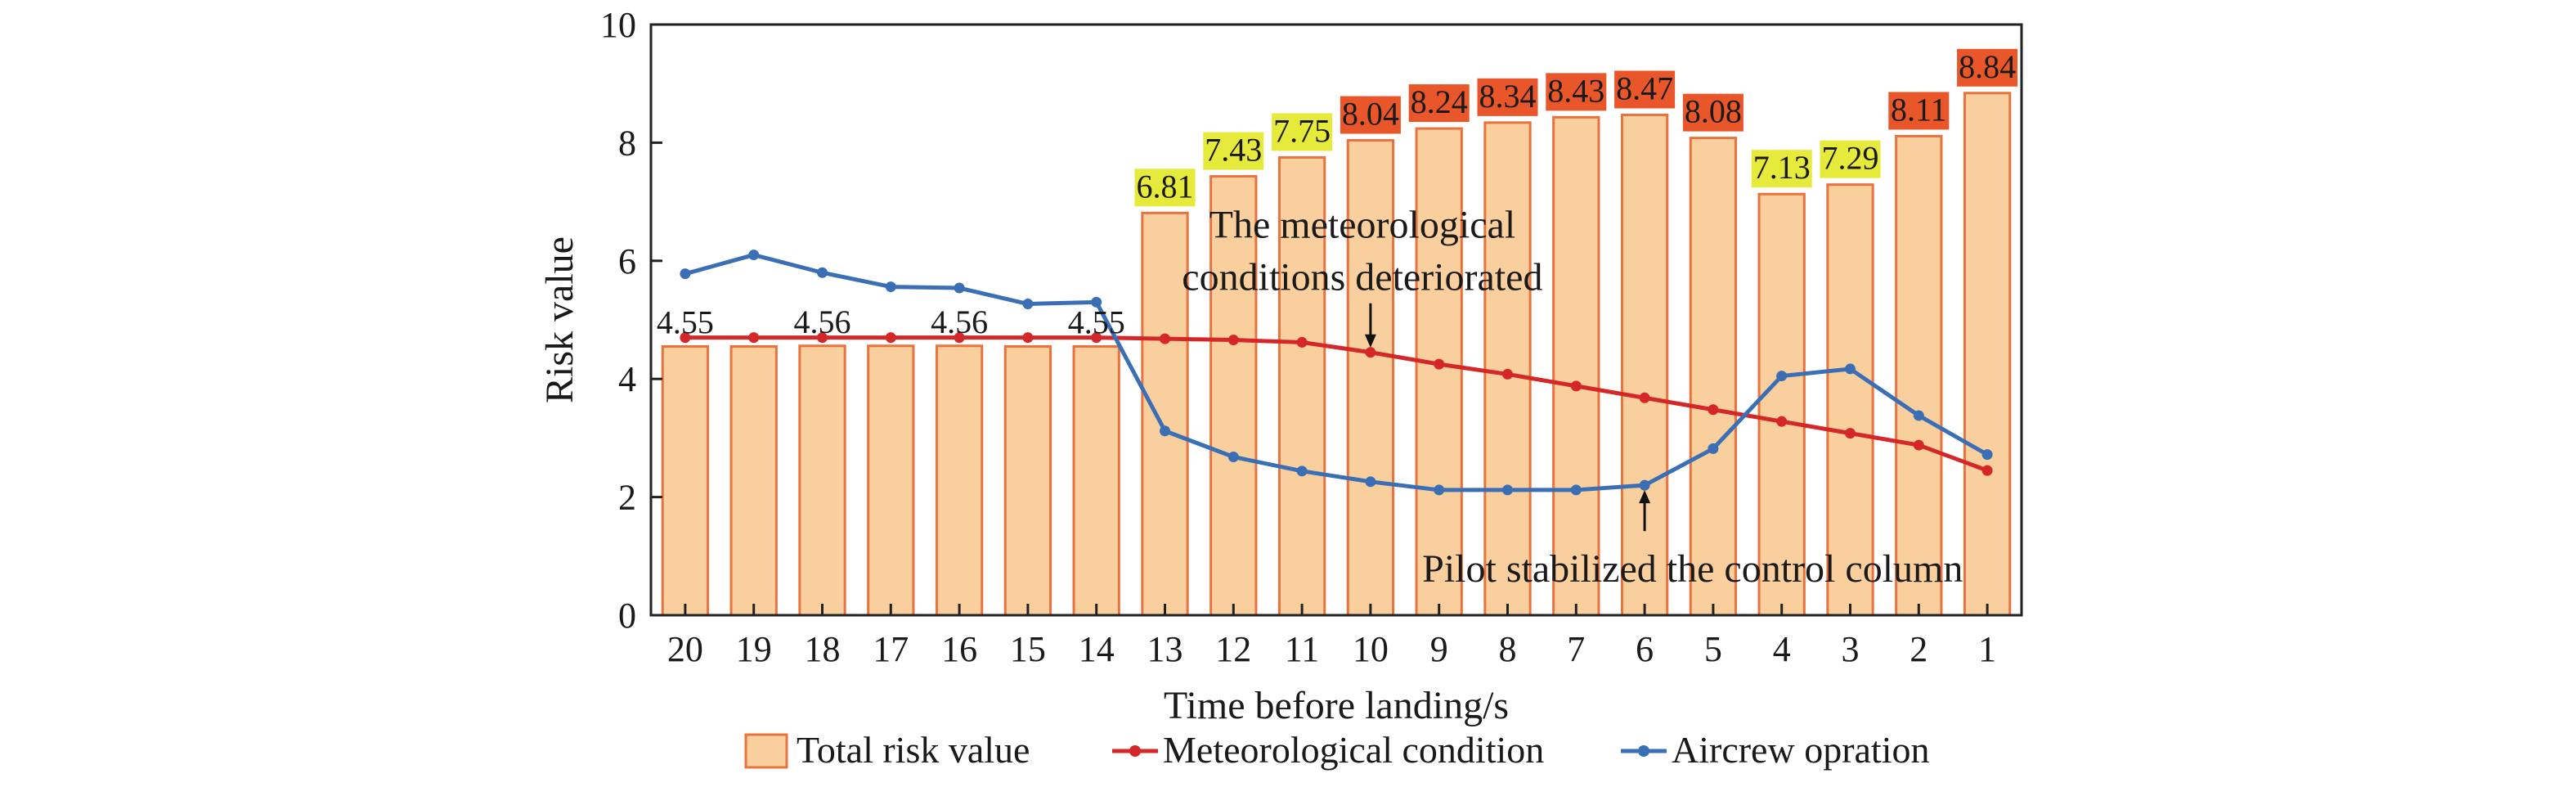  I want to click on x-tick-label-7: 7, so click(1576, 649).